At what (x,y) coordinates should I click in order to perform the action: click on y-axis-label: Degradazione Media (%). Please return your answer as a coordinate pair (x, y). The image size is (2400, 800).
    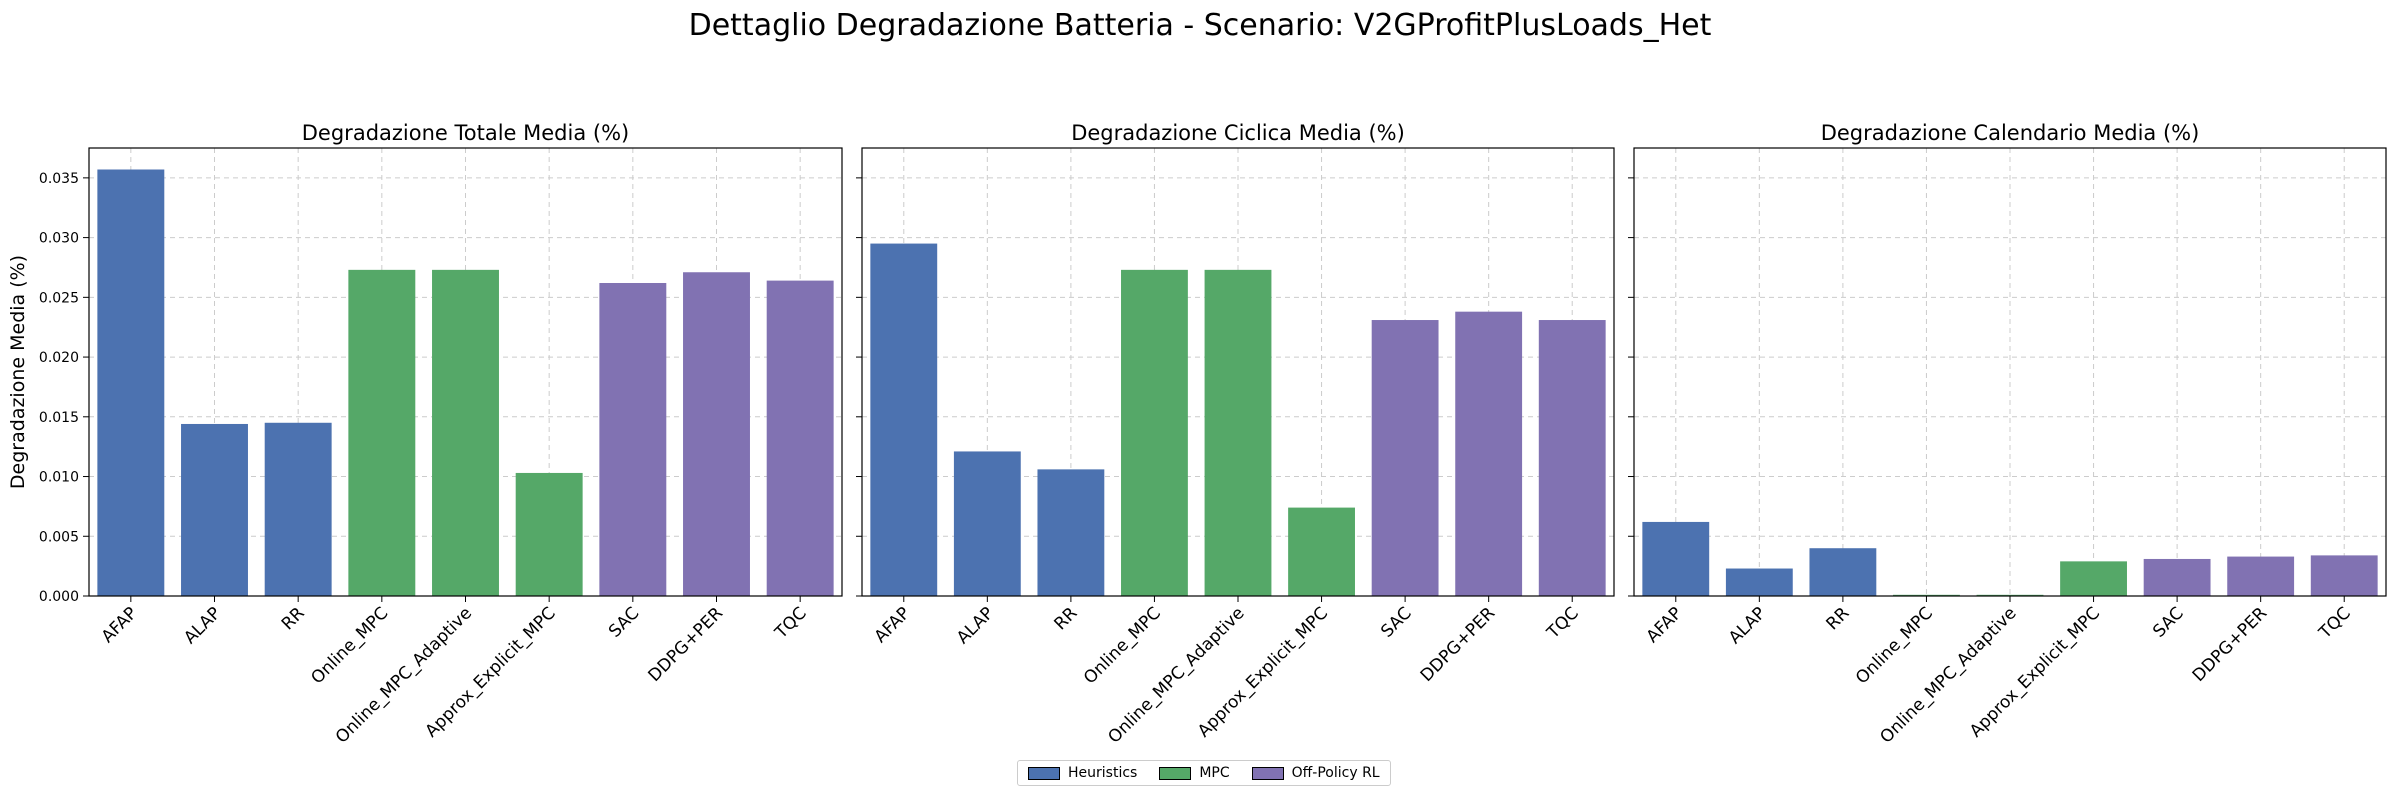
    Looking at the image, I should click on (18, 372).